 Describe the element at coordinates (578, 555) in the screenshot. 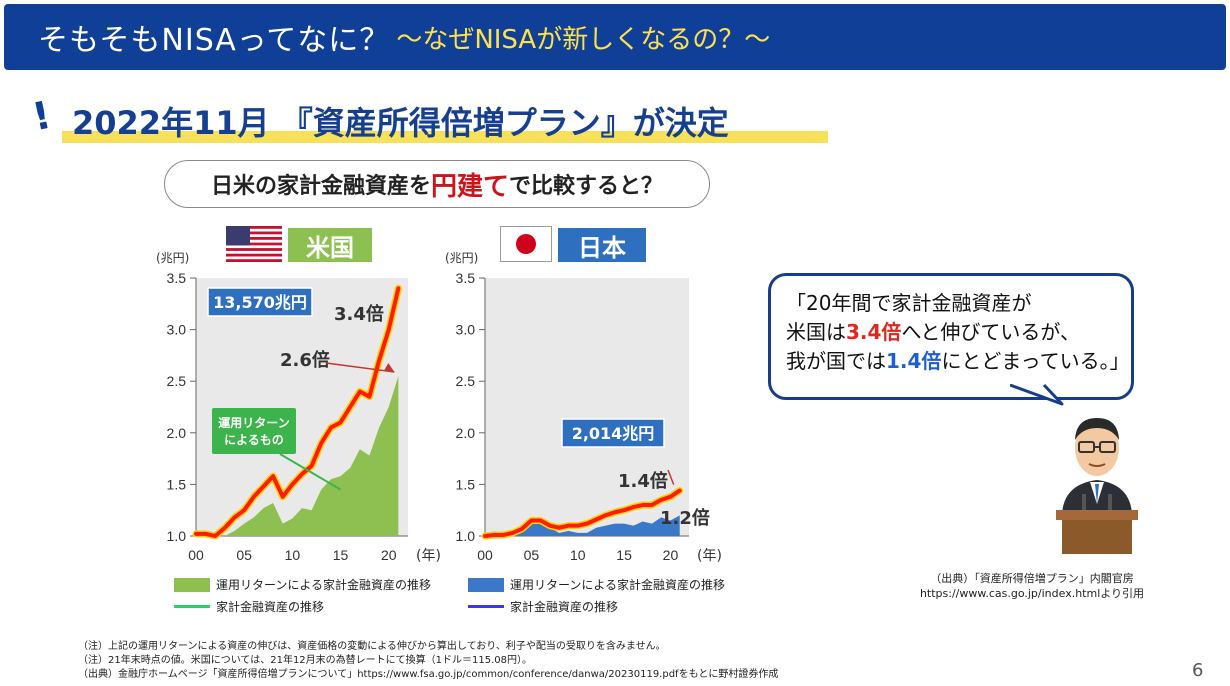

I see `jp-x-tick-label: 10` at that location.